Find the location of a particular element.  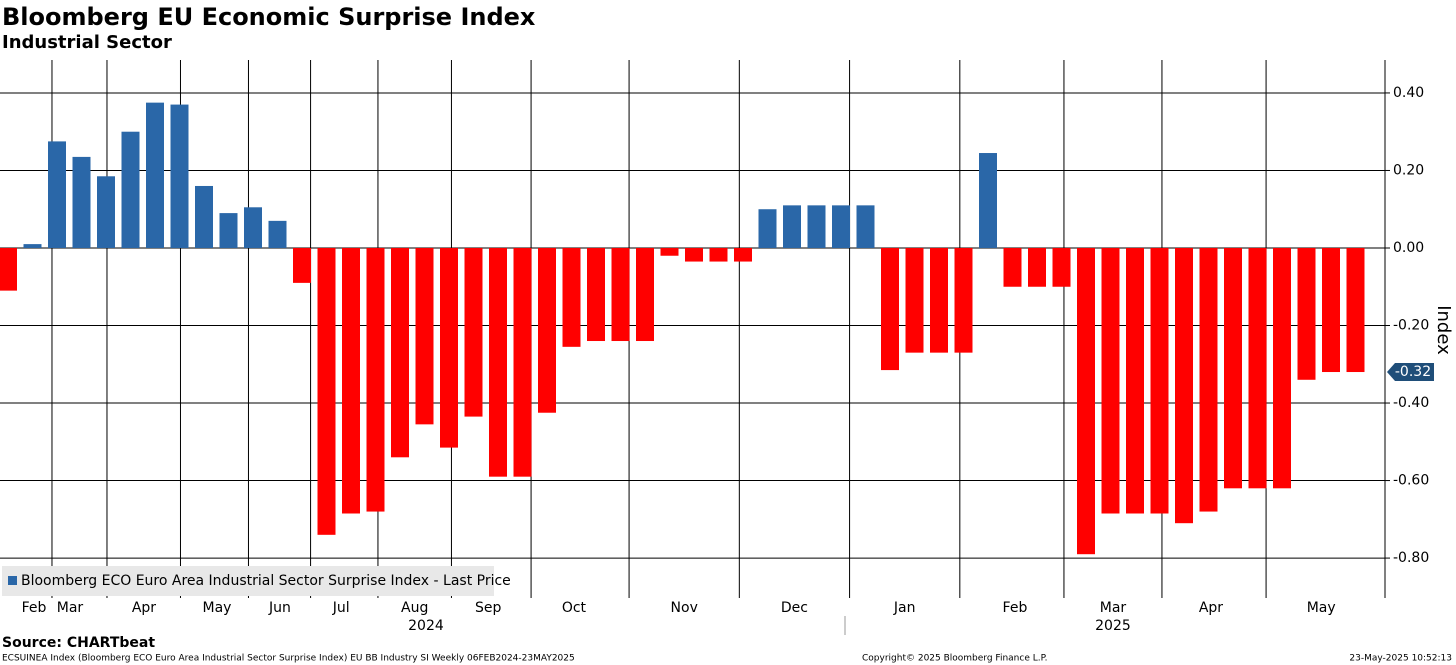

legend-swatch is located at coordinates (12, 580).